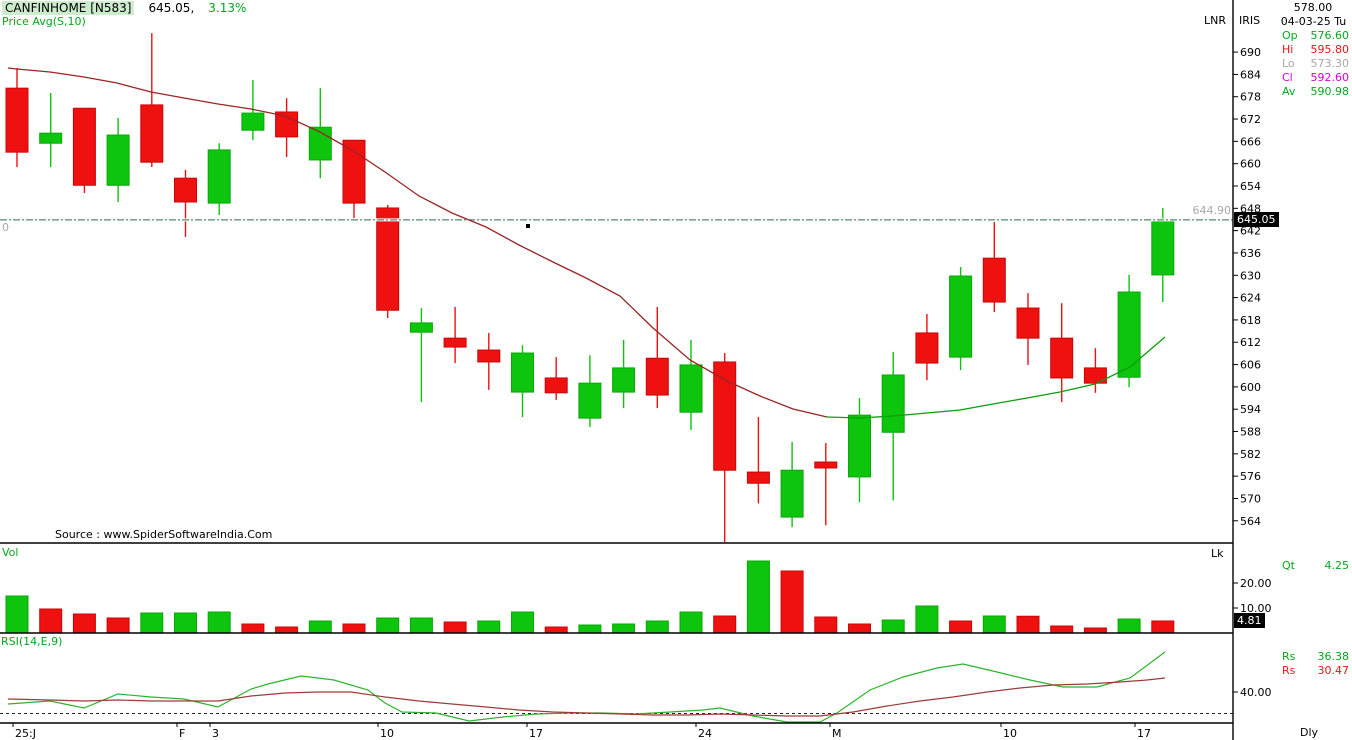 The width and height of the screenshot is (1352, 740). I want to click on price-tick-label: 564, so click(1250, 521).